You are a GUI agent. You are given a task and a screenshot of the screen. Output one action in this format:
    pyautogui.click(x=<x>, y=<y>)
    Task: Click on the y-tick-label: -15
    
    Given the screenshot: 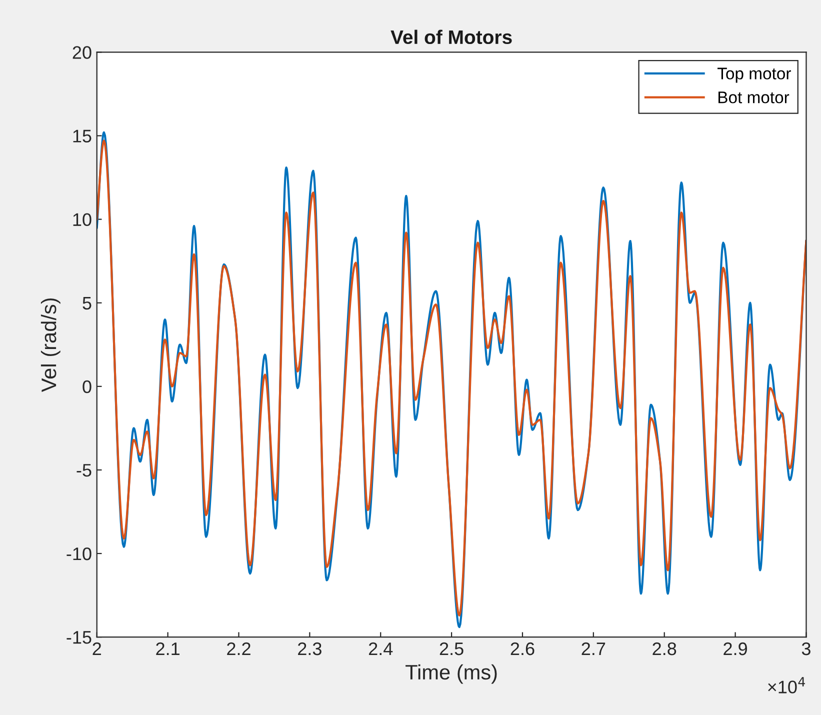 What is the action you would take?
    pyautogui.click(x=79, y=637)
    